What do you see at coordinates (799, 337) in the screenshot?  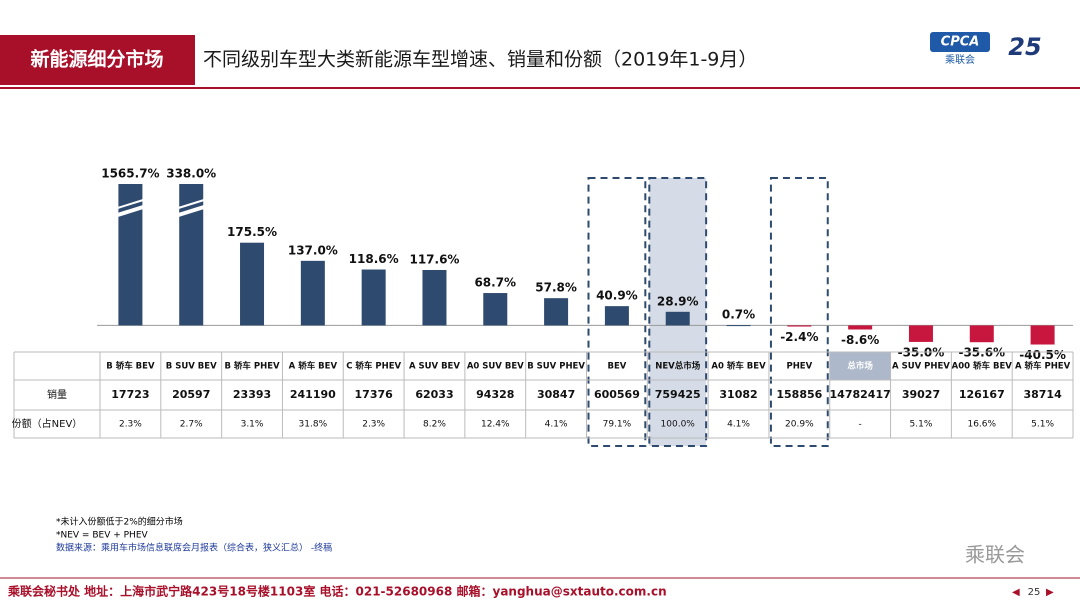 I see `value-label: -2.4%` at bounding box center [799, 337].